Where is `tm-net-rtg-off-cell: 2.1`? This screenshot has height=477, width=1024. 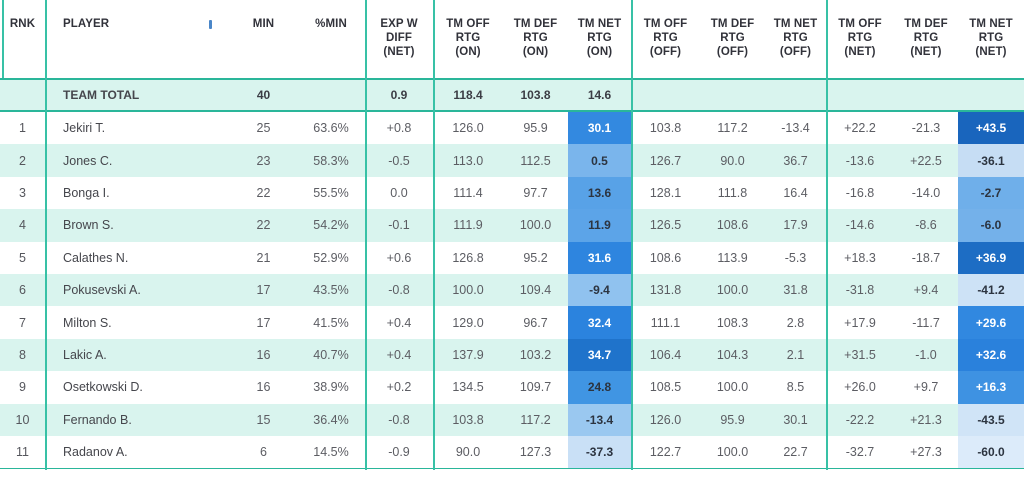 tm-net-rtg-off-cell: 2.1 is located at coordinates (795, 354).